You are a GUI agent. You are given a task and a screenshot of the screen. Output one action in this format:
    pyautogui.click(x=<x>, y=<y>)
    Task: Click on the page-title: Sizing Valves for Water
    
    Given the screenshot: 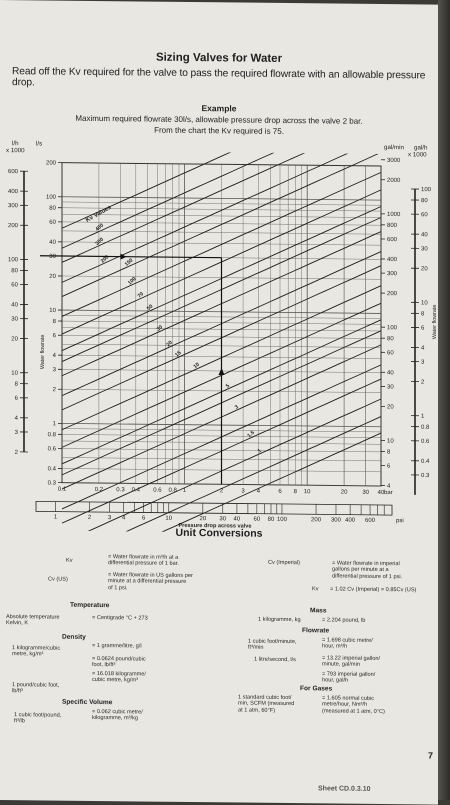 What is the action you would take?
    pyautogui.click(x=219, y=58)
    